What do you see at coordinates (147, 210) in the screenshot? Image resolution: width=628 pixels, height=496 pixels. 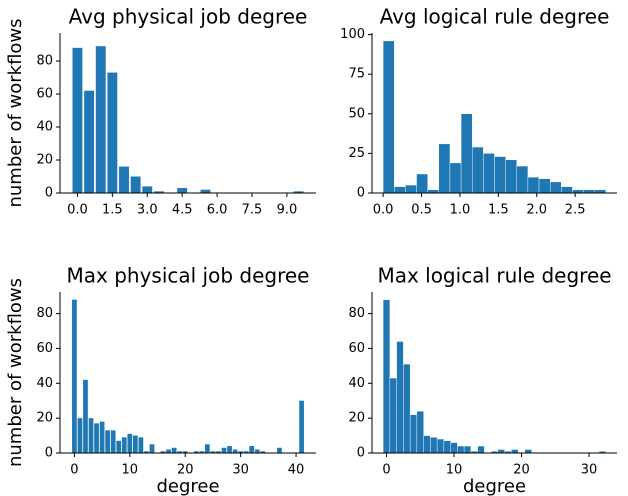 I see `x-tick-label: 3.0` at bounding box center [147, 210].